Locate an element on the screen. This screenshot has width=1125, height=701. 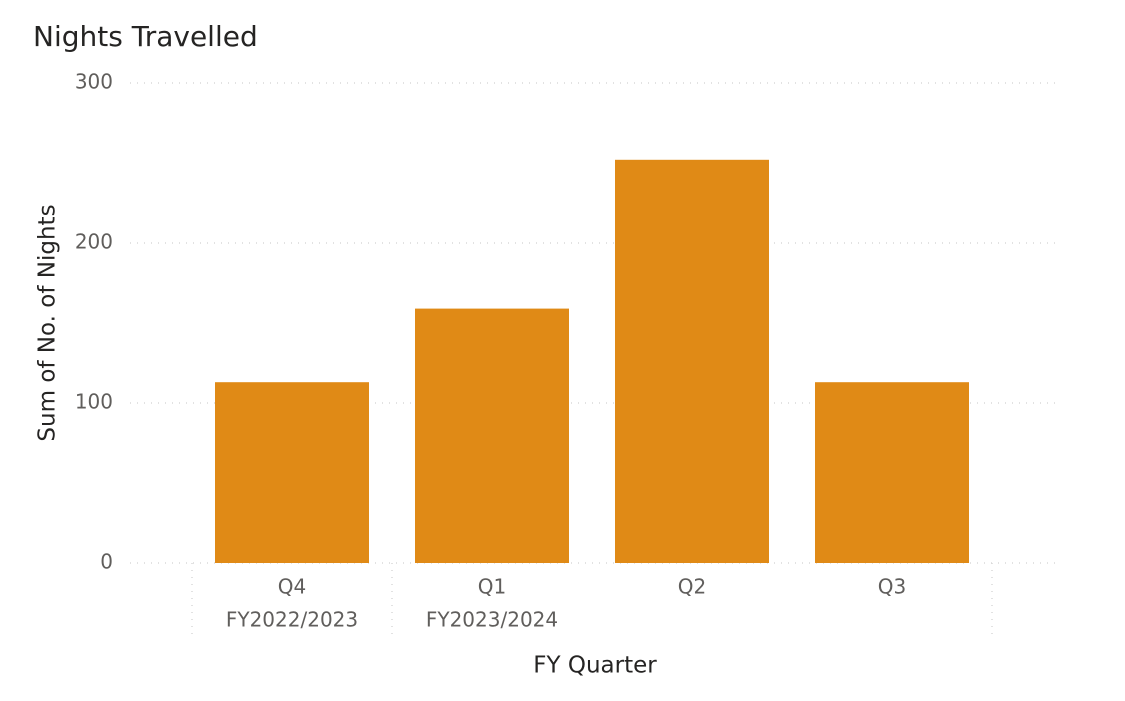
x-tick-label: Q3 is located at coordinates (892, 587).